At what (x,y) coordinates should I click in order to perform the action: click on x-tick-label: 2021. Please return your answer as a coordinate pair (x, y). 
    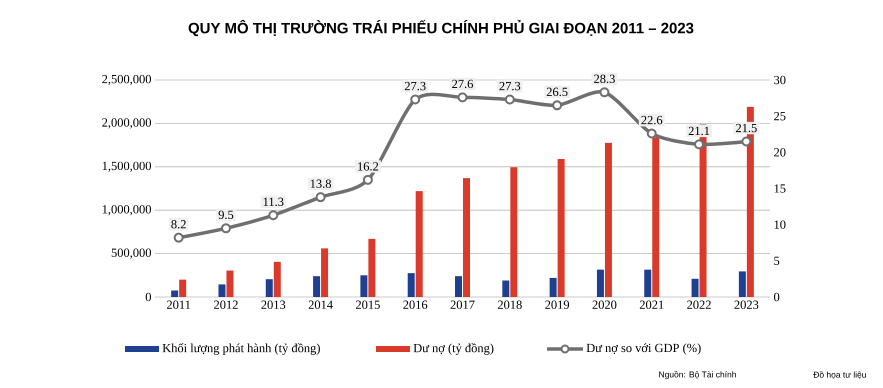
    Looking at the image, I should click on (652, 304).